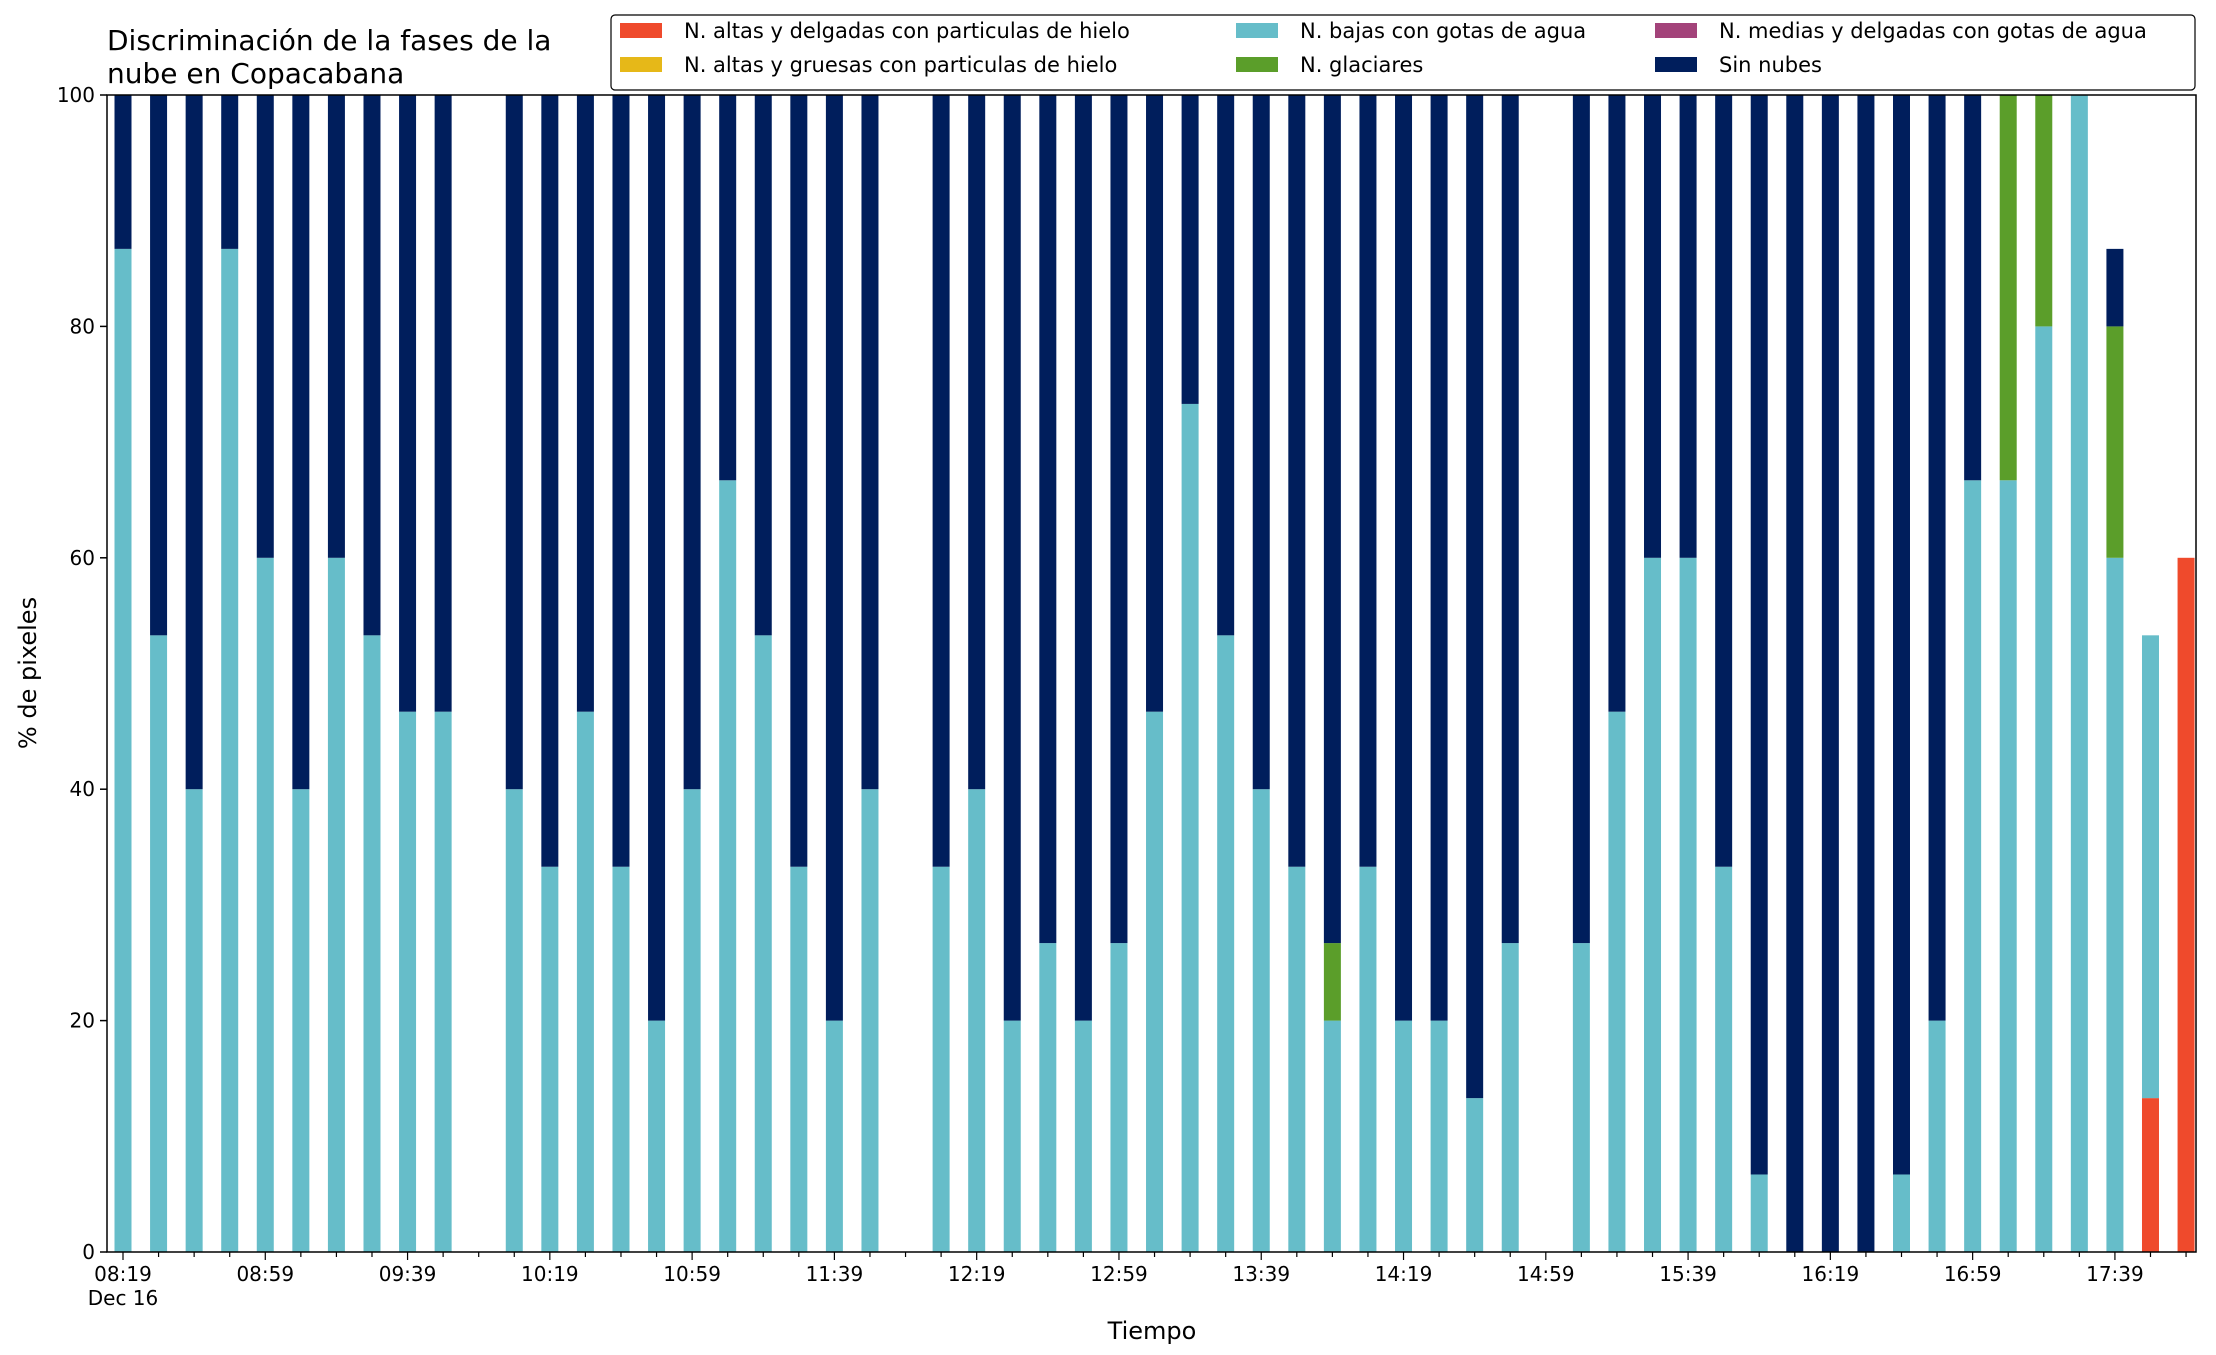 The height and width of the screenshot is (1355, 2216). I want to click on y-axis-label: % de pixeles, so click(28, 673).